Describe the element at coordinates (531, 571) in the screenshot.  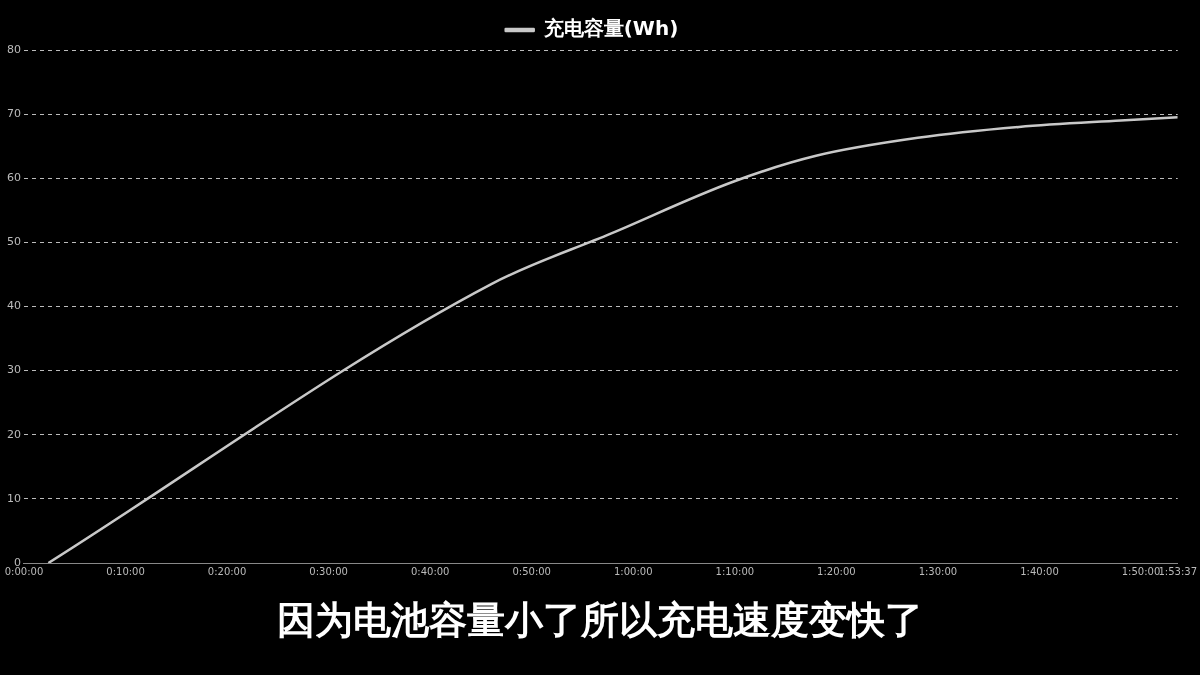
I see `x-tick-label: 0:50:00` at that location.